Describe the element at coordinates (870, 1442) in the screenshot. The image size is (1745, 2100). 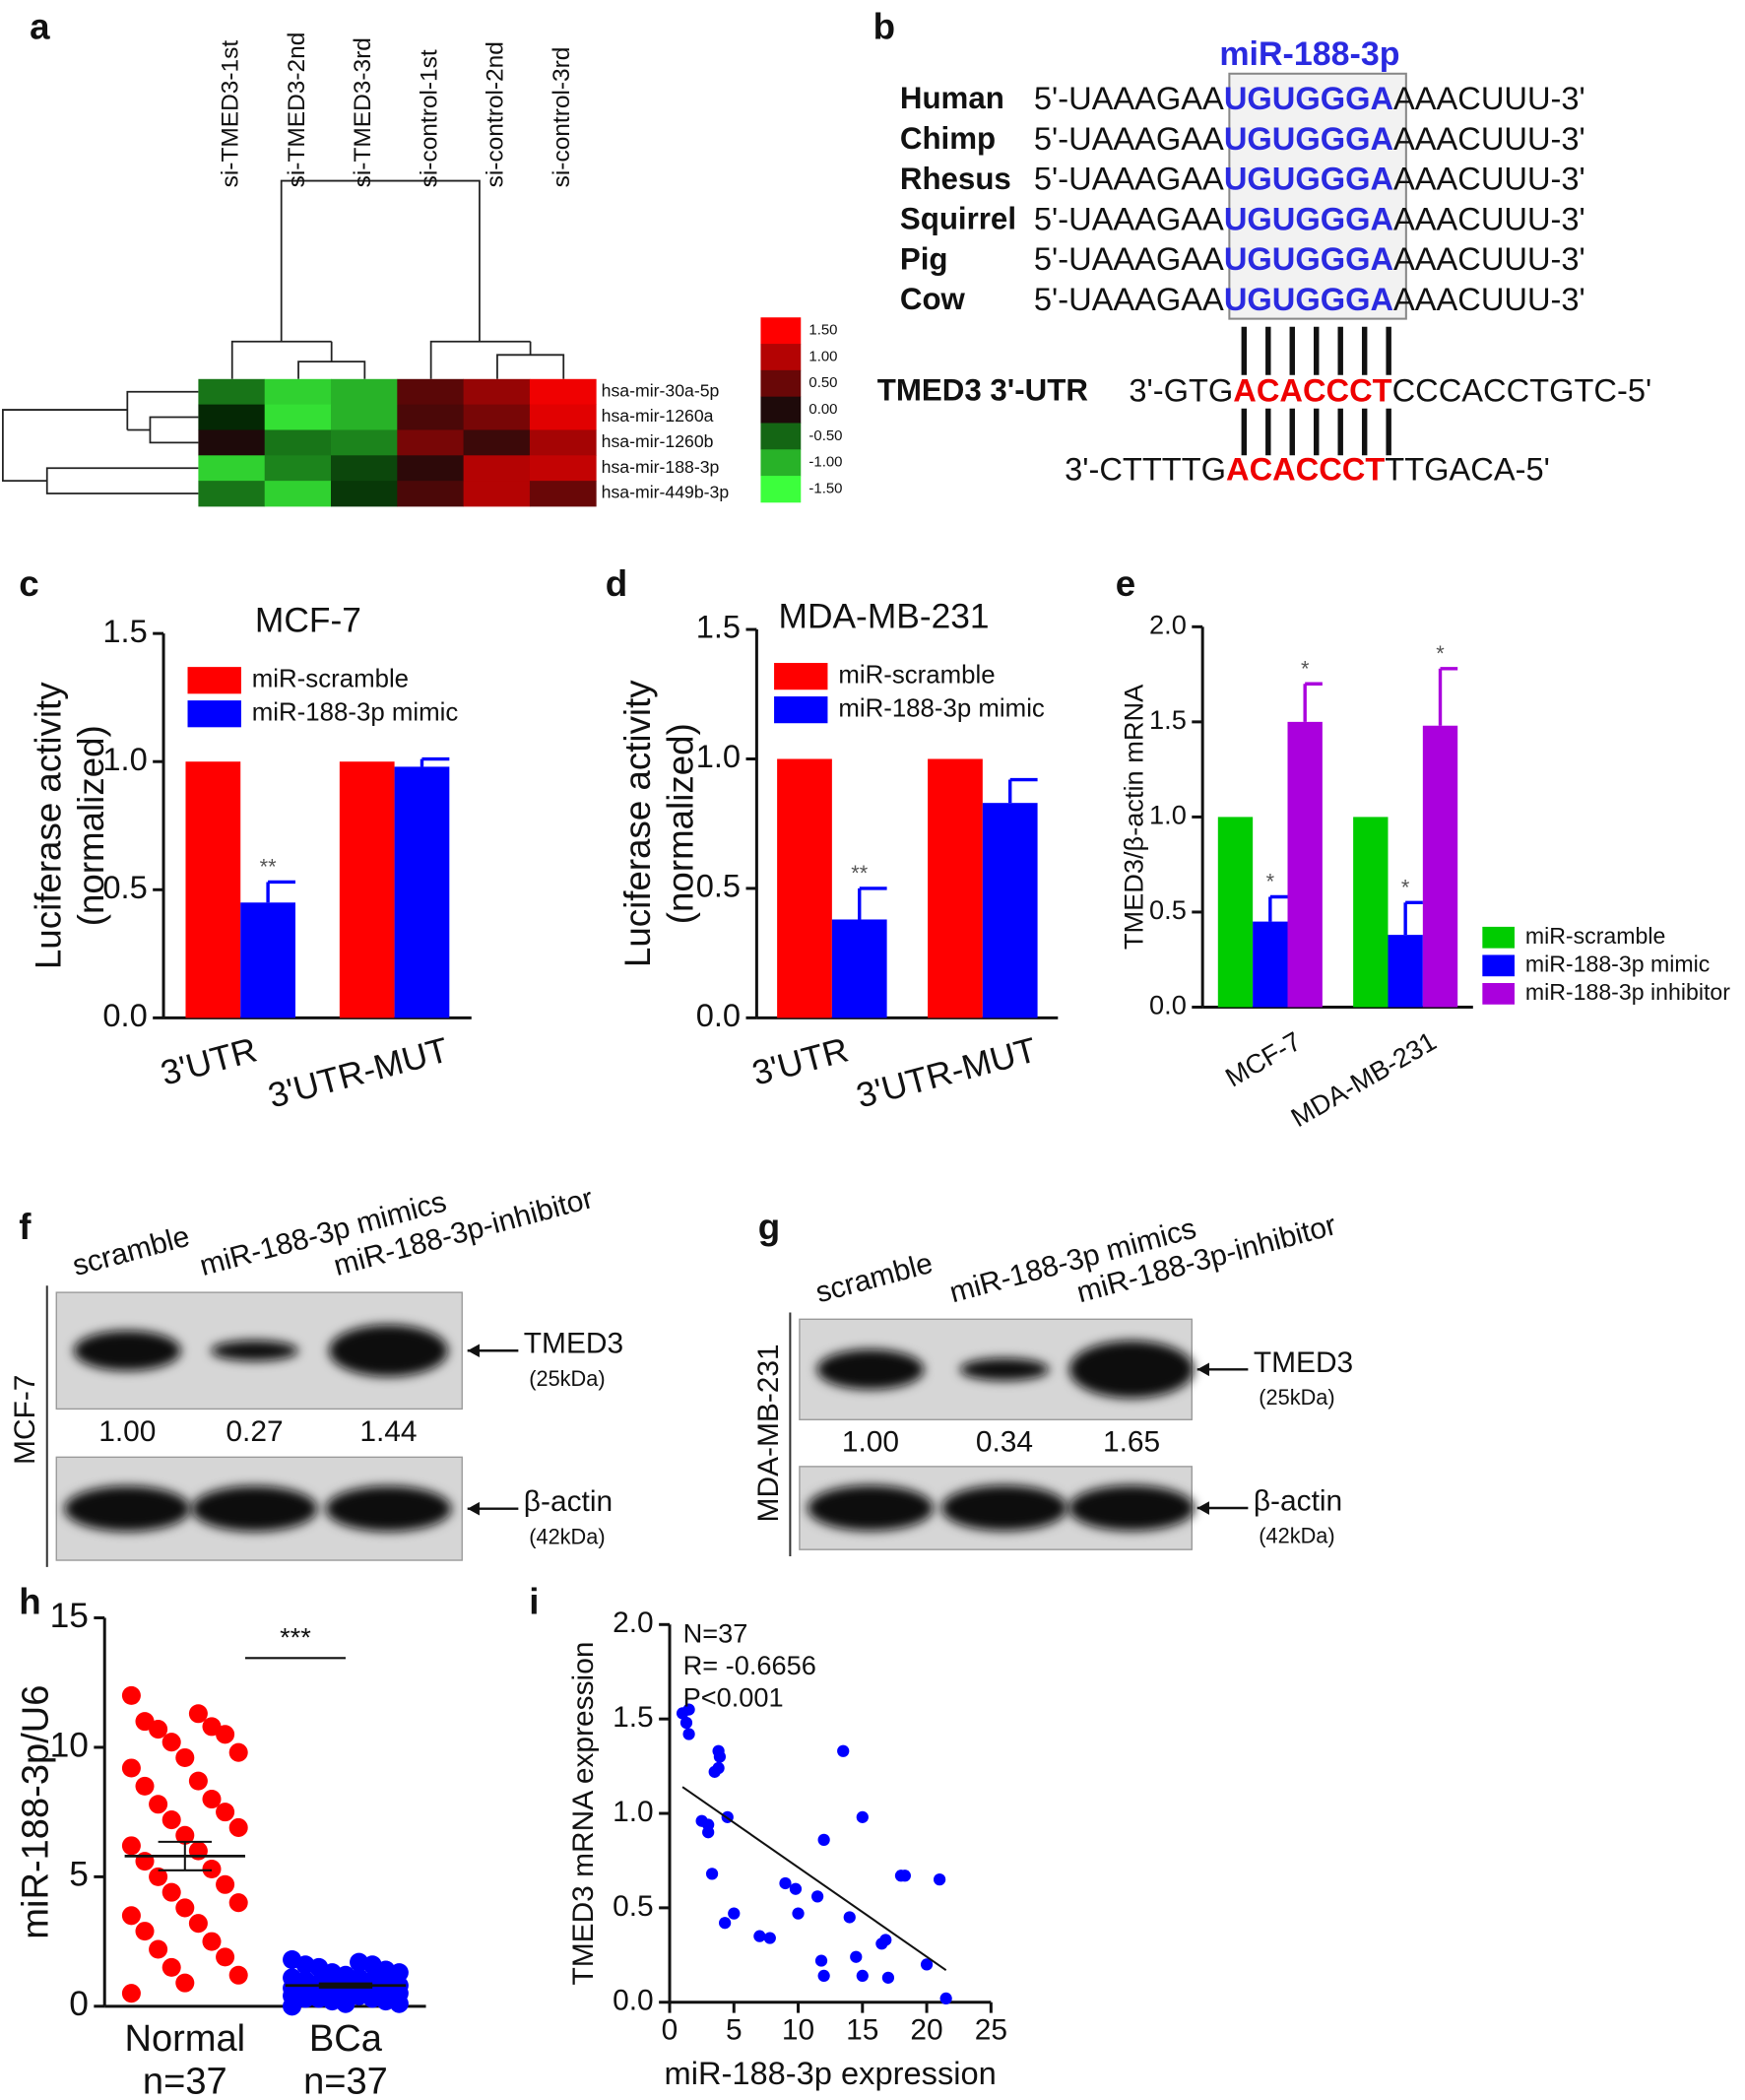
I see `quantification: 1.00` at that location.